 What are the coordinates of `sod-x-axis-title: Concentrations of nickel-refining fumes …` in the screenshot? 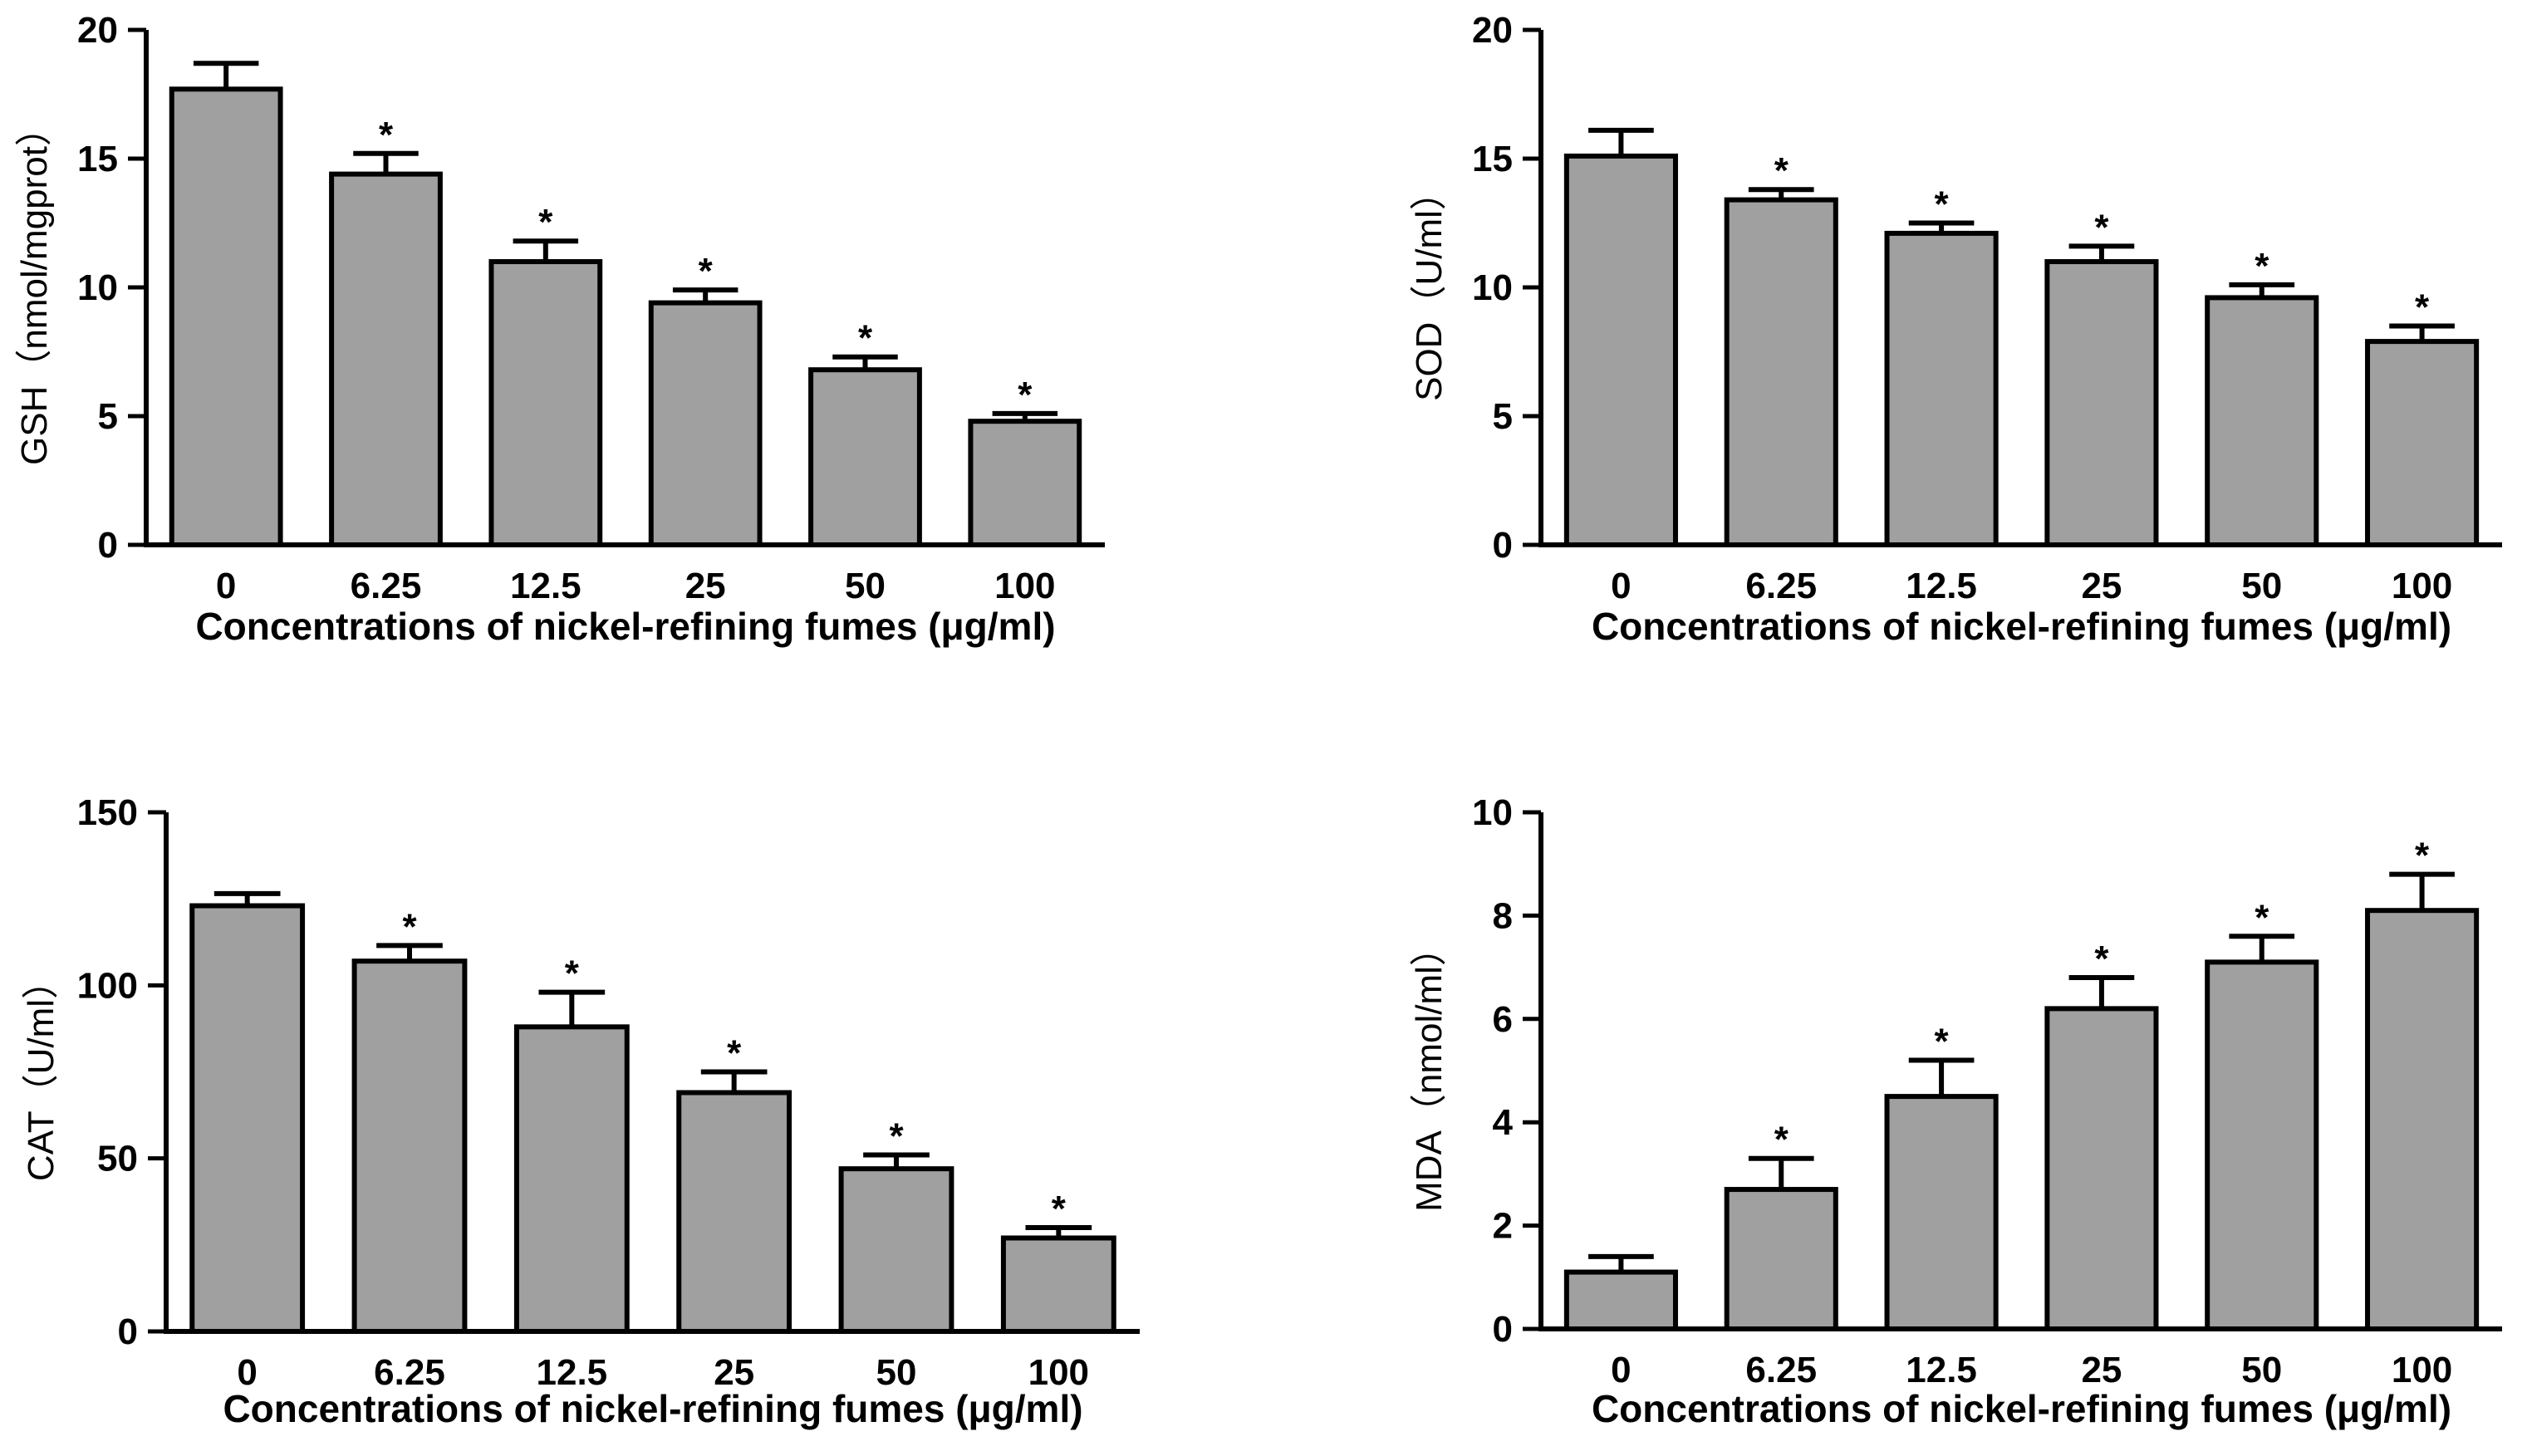 It's located at (2021, 626).